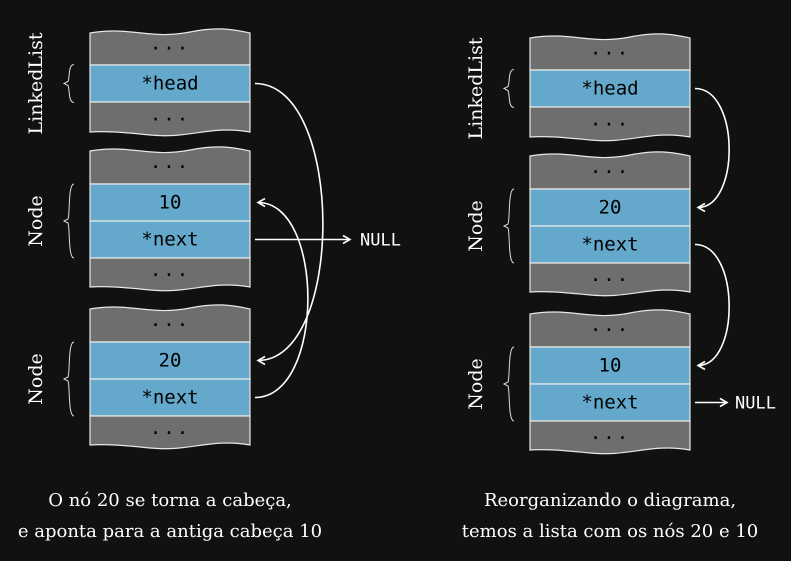  I want to click on caption-line: Reorganizando o diagrama,, so click(610, 500).